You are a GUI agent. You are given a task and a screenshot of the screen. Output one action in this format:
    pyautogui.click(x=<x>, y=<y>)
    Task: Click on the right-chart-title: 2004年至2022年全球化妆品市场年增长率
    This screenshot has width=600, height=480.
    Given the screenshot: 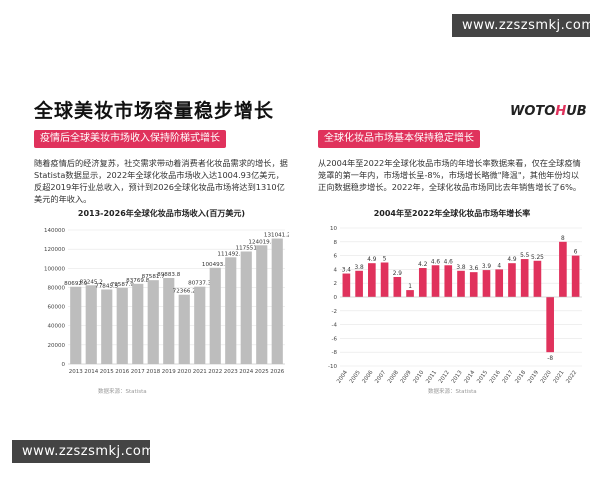 What is the action you would take?
    pyautogui.click(x=452, y=213)
    